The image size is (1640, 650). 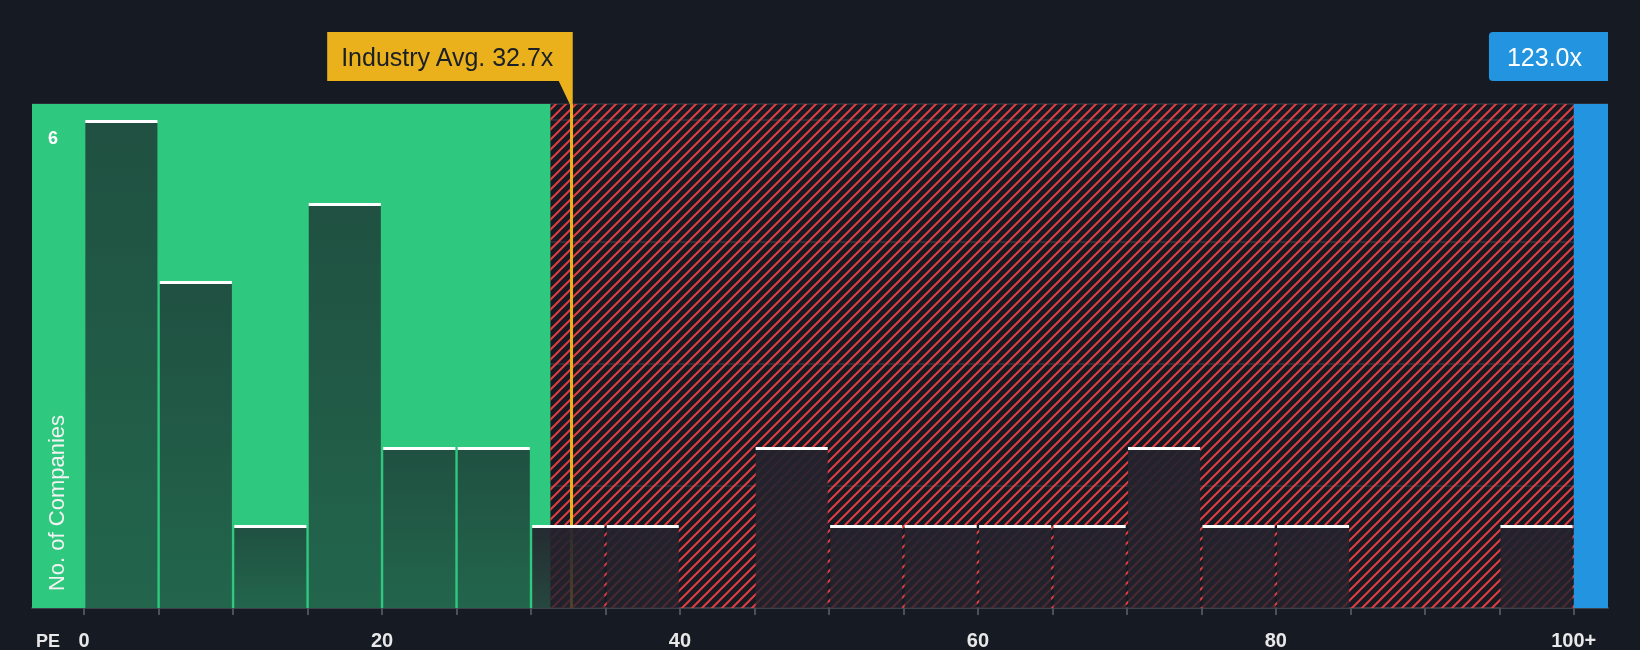 What do you see at coordinates (84, 639) in the screenshot?
I see `x-tick-label: 0` at bounding box center [84, 639].